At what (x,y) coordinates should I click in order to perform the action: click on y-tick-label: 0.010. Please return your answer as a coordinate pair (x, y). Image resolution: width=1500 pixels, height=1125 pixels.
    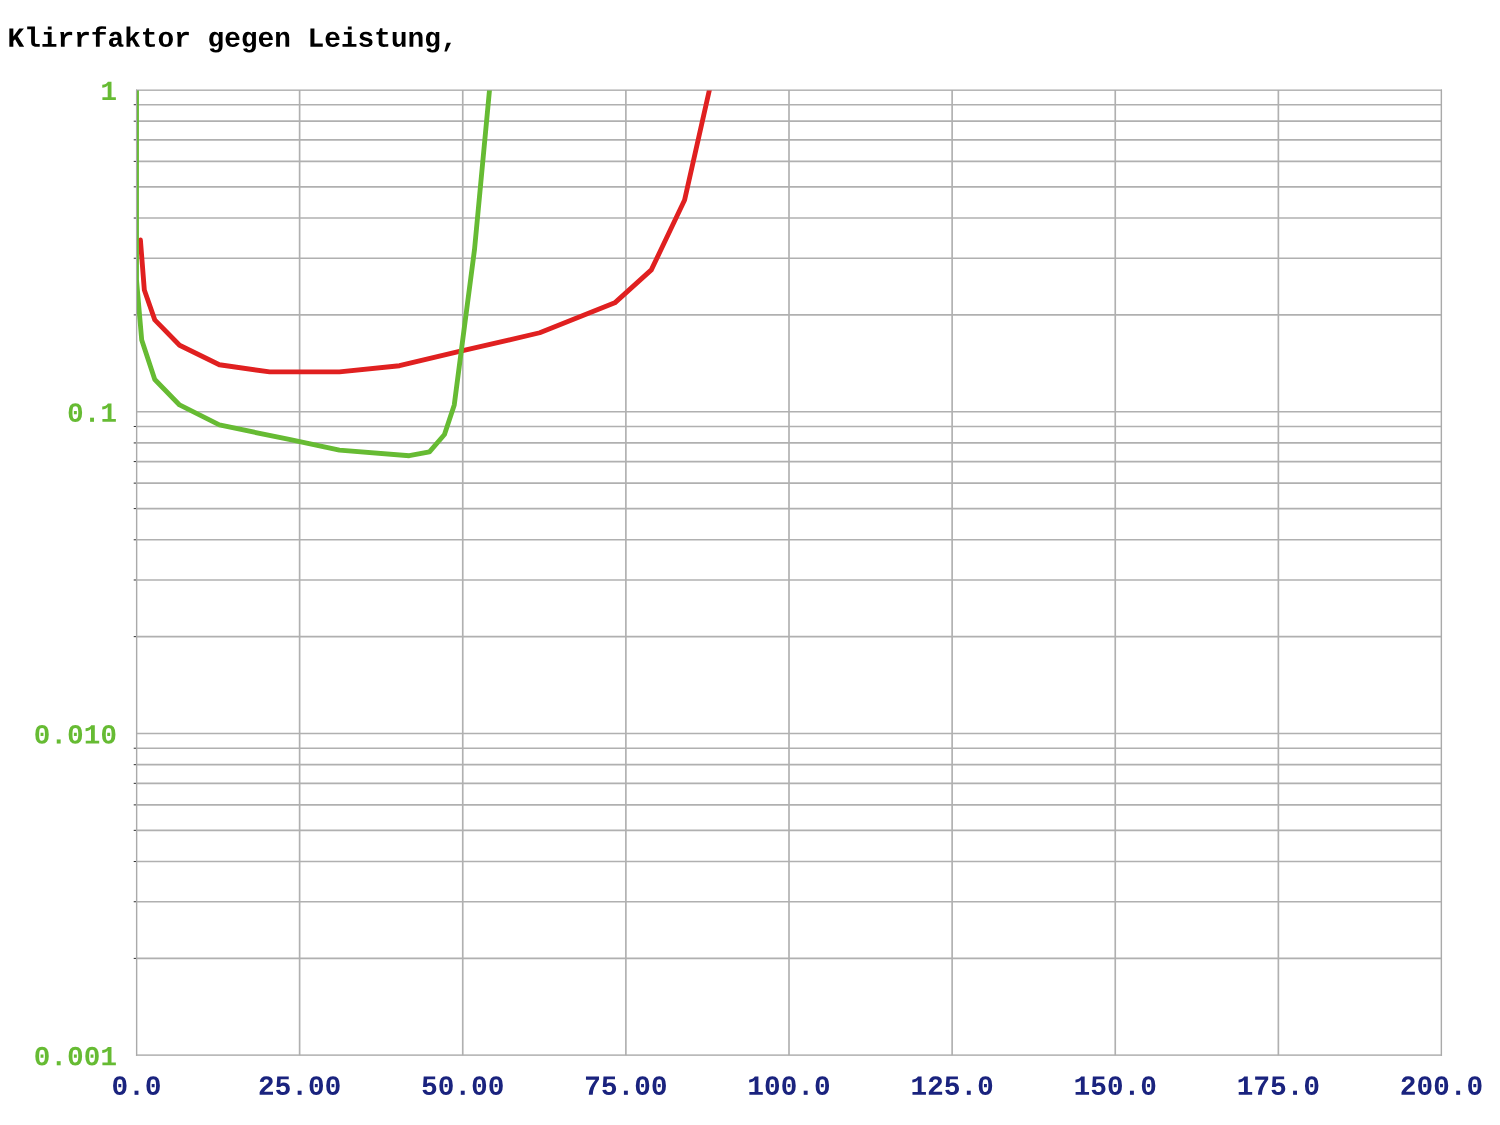
    Looking at the image, I should click on (75, 734).